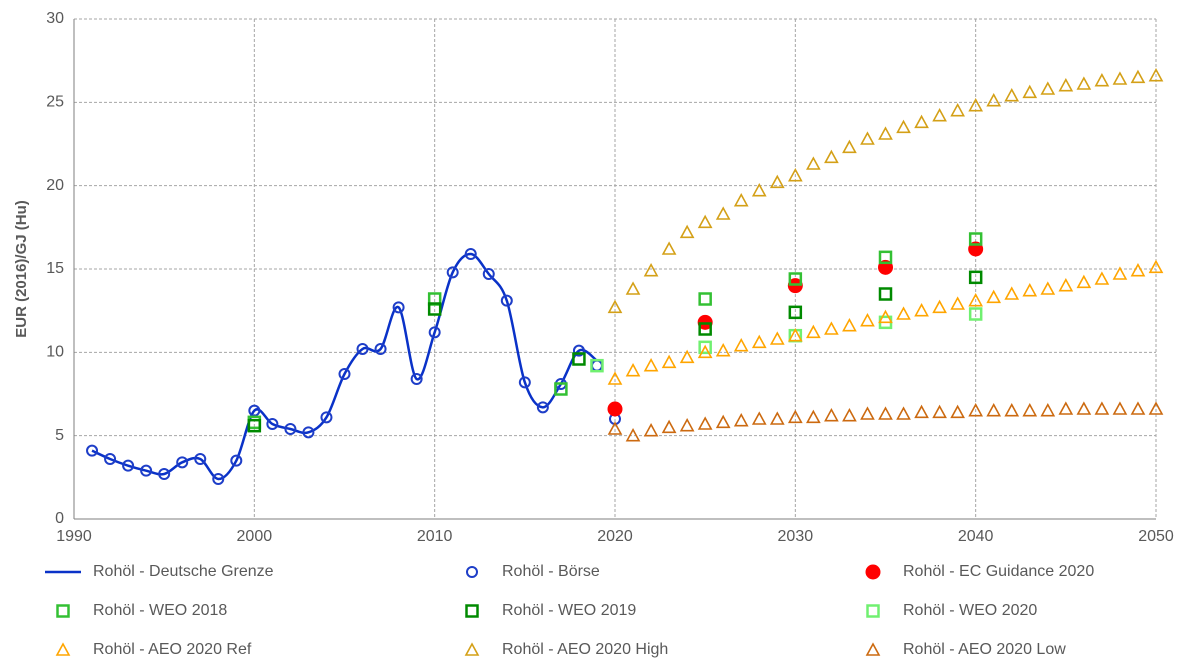 This screenshot has width=1183, height=671. I want to click on legend-label: Rohöl - EC Guidance 2020, so click(998, 571).